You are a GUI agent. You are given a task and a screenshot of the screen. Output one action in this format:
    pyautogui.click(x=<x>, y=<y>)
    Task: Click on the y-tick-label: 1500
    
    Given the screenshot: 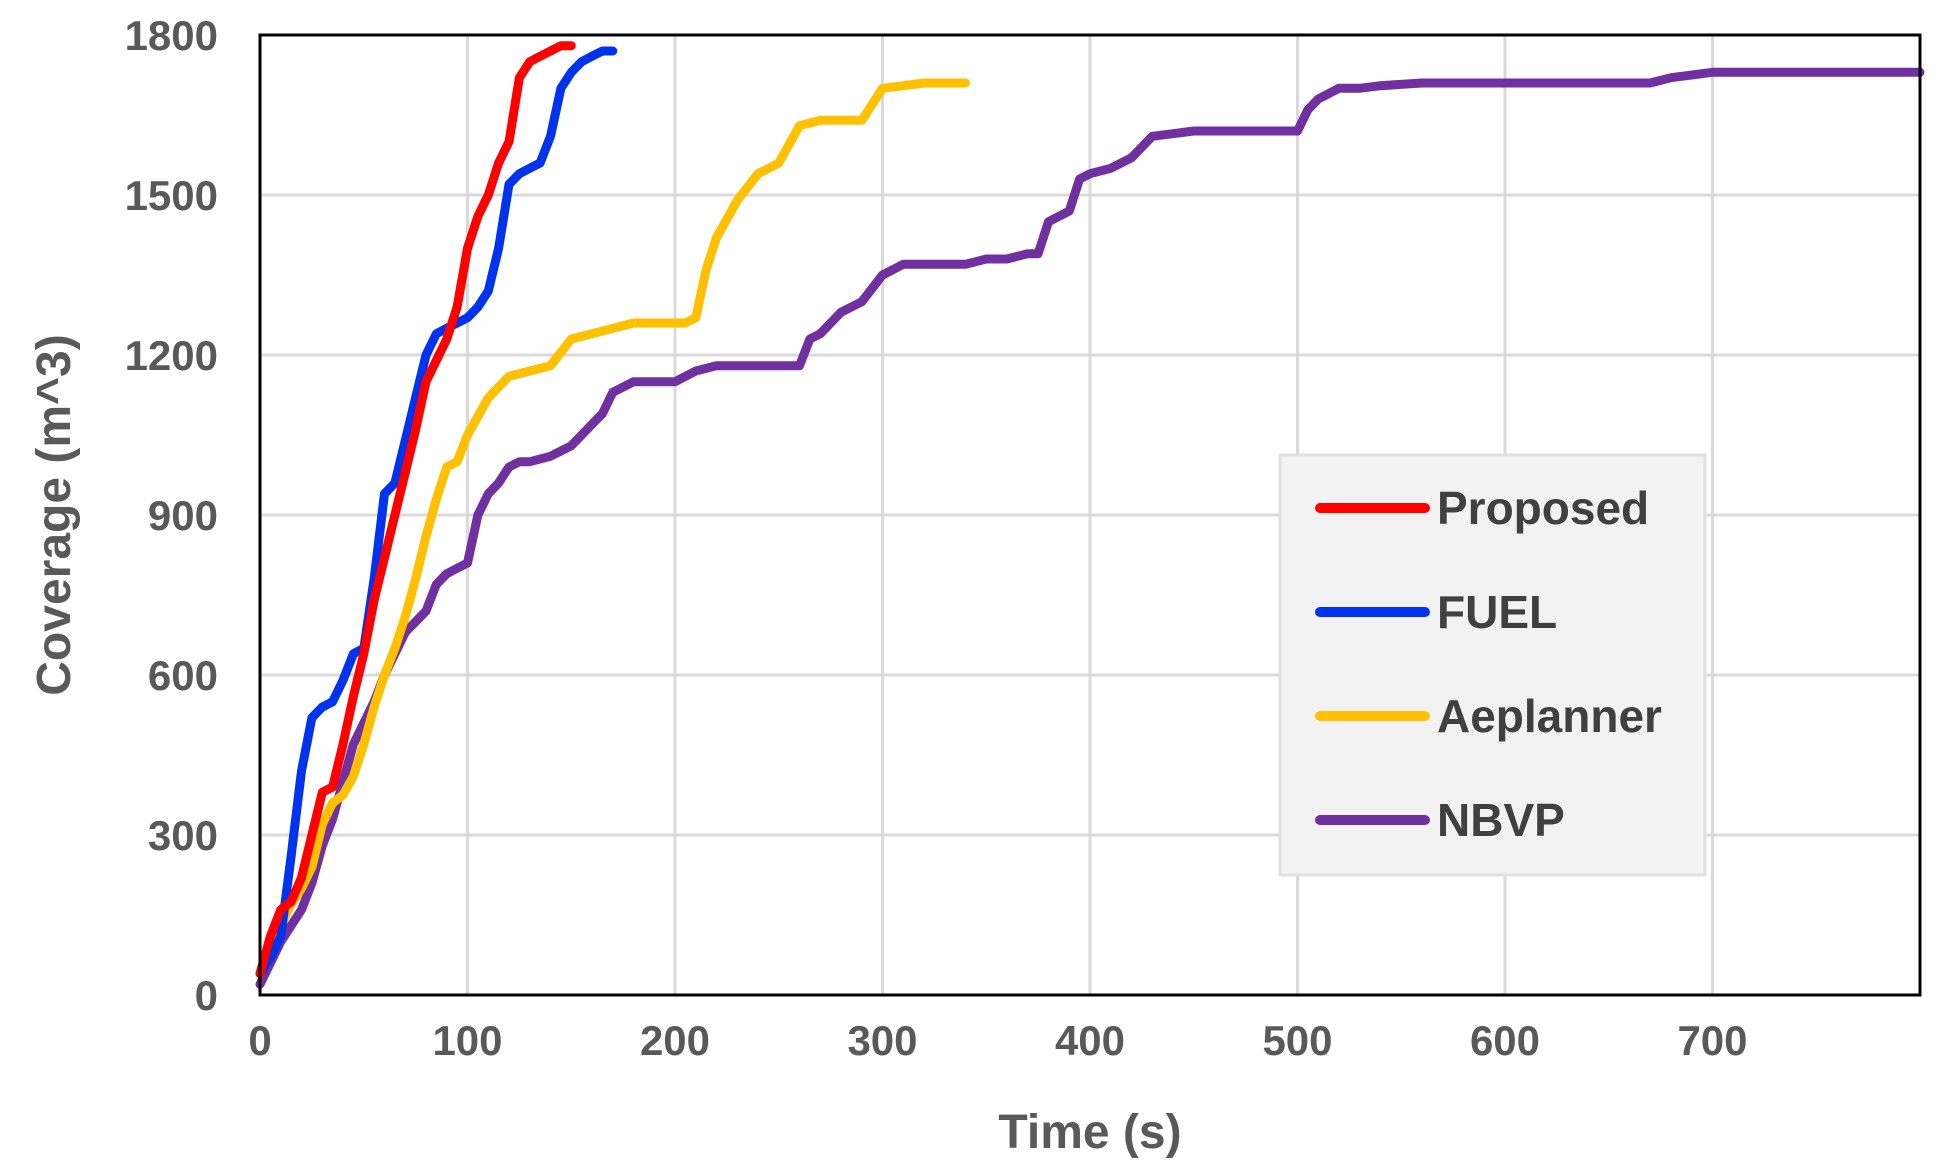 What is the action you would take?
    pyautogui.click(x=171, y=195)
    